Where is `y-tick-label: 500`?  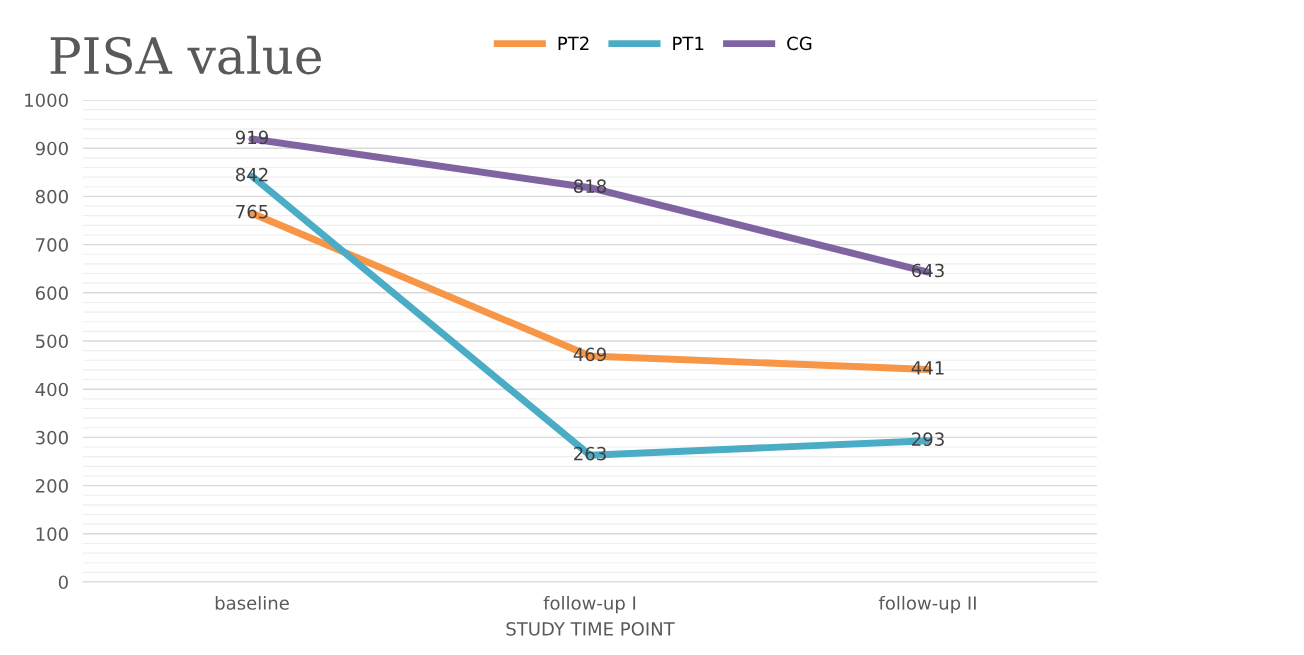 y-tick-label: 500 is located at coordinates (52, 341).